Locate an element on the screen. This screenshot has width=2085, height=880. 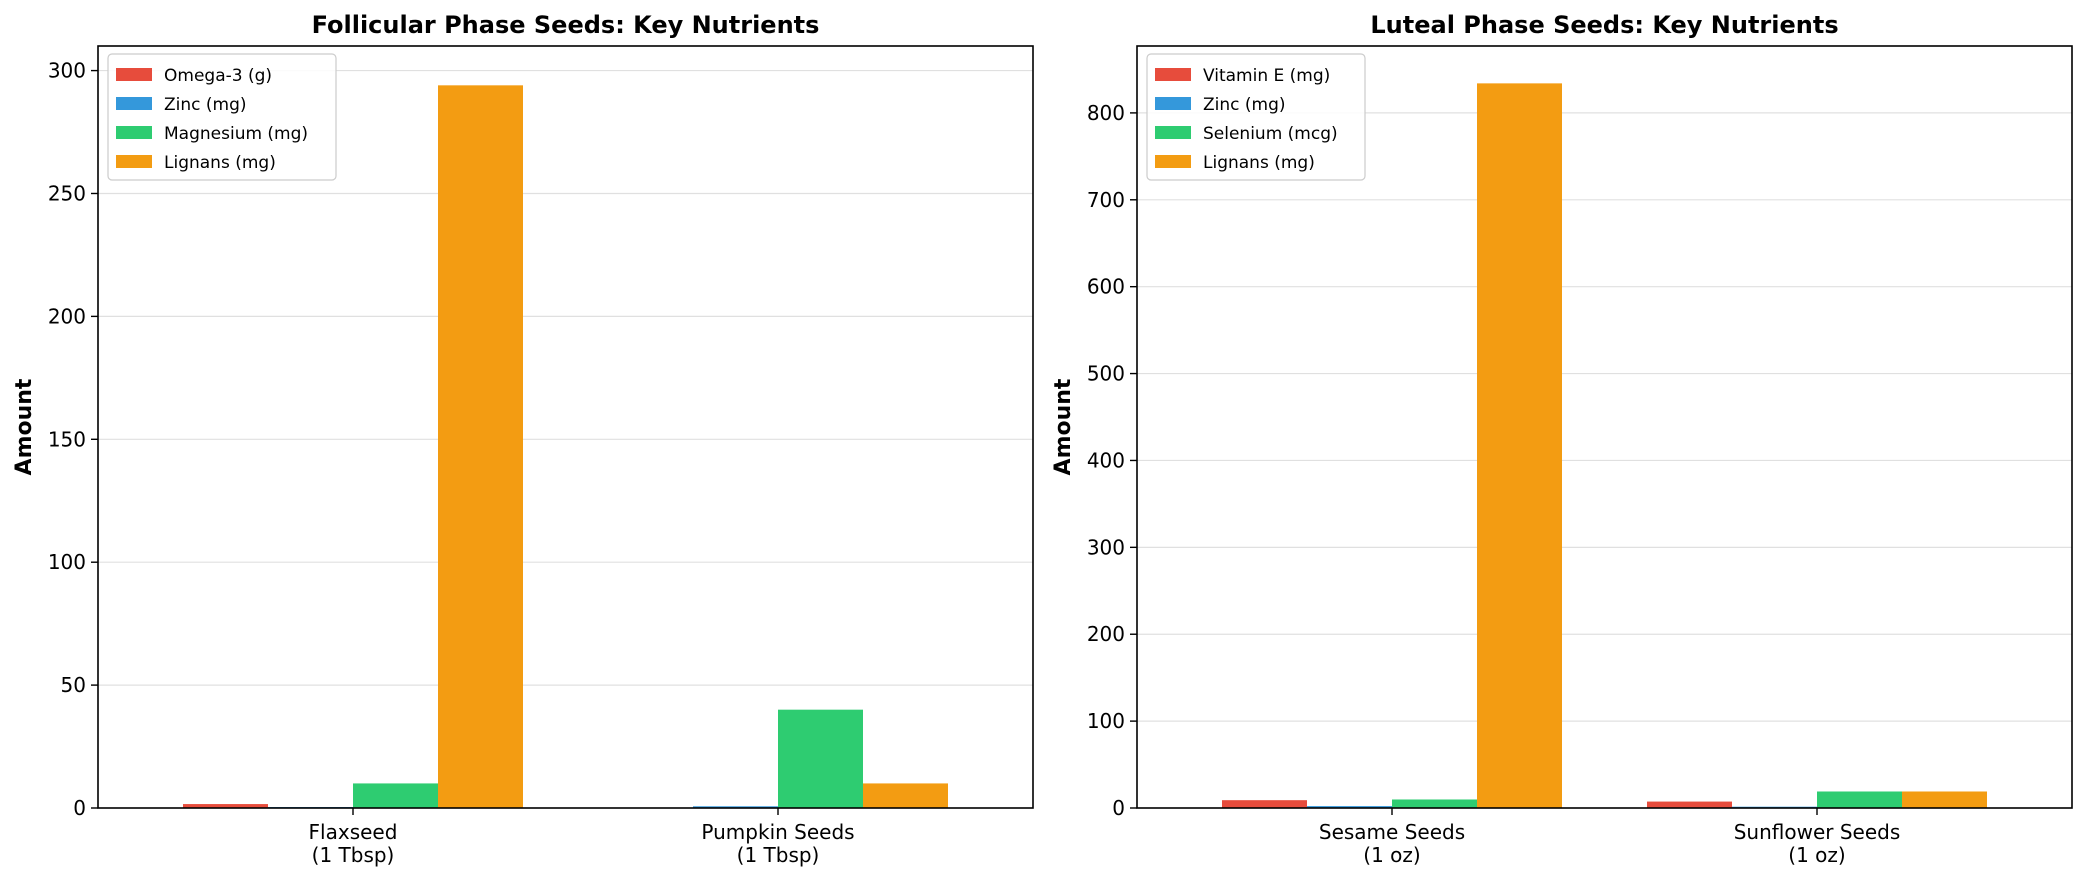
y-tick-label: 500 is located at coordinates (1106, 374).